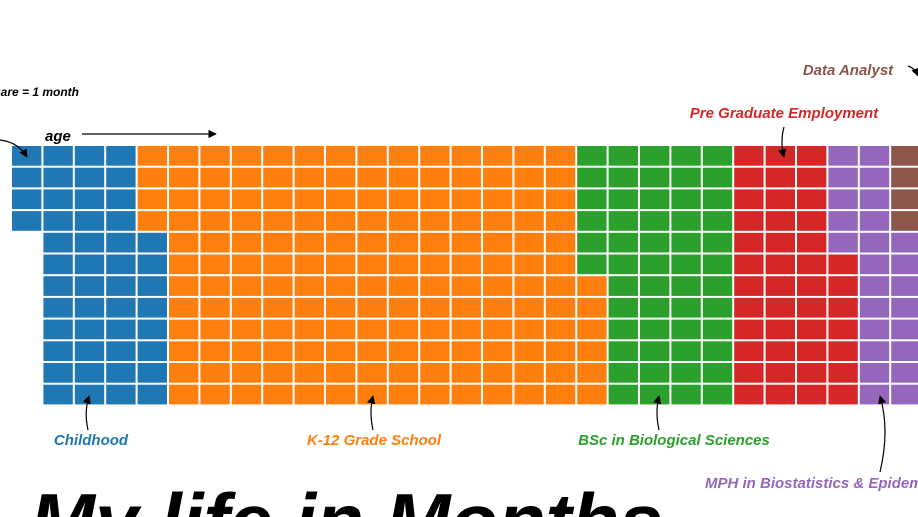 The height and width of the screenshot is (517, 918). What do you see at coordinates (14, 148) in the screenshot?
I see `annotation-arrow` at bounding box center [14, 148].